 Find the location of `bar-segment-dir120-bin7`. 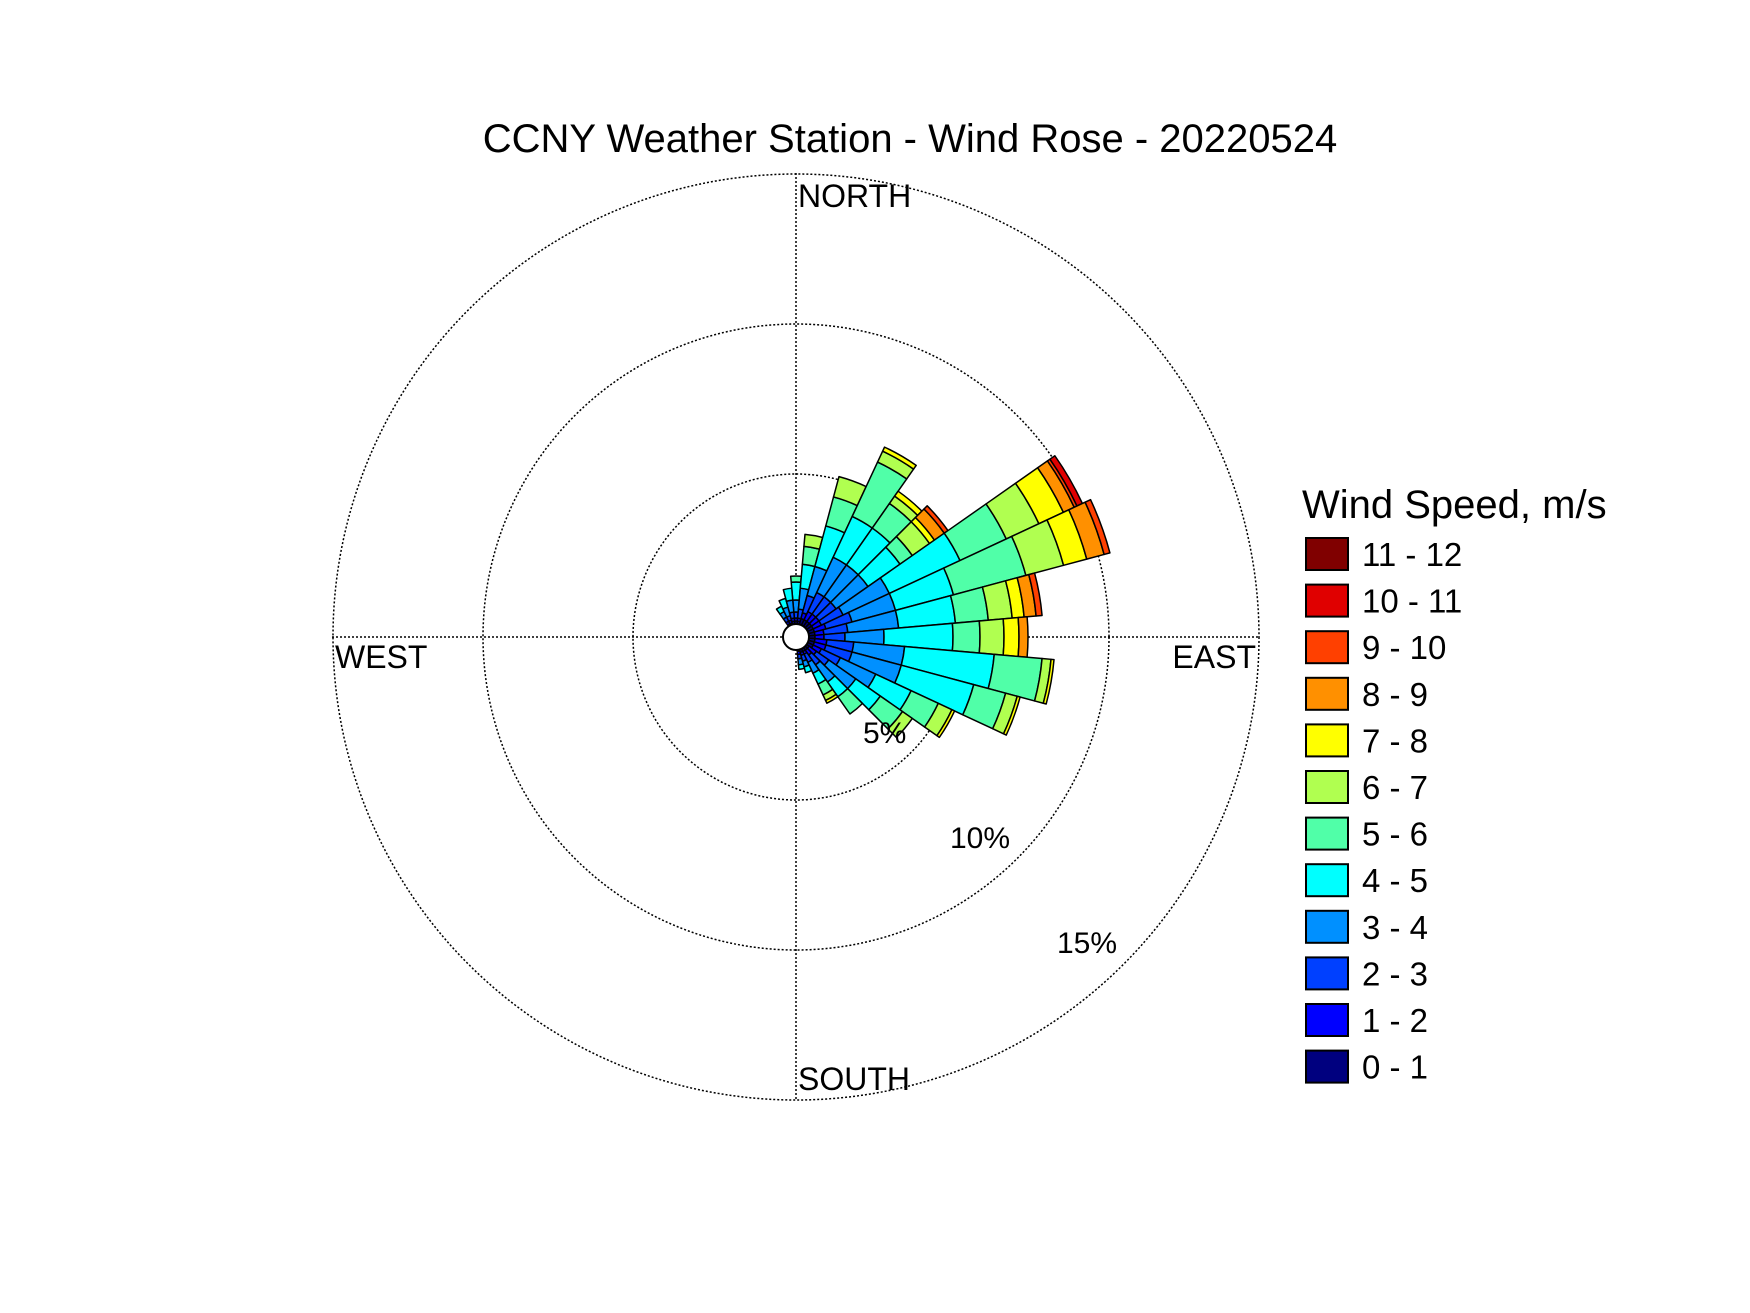

bar-segment-dir120-bin7 is located at coordinates (946, 723).